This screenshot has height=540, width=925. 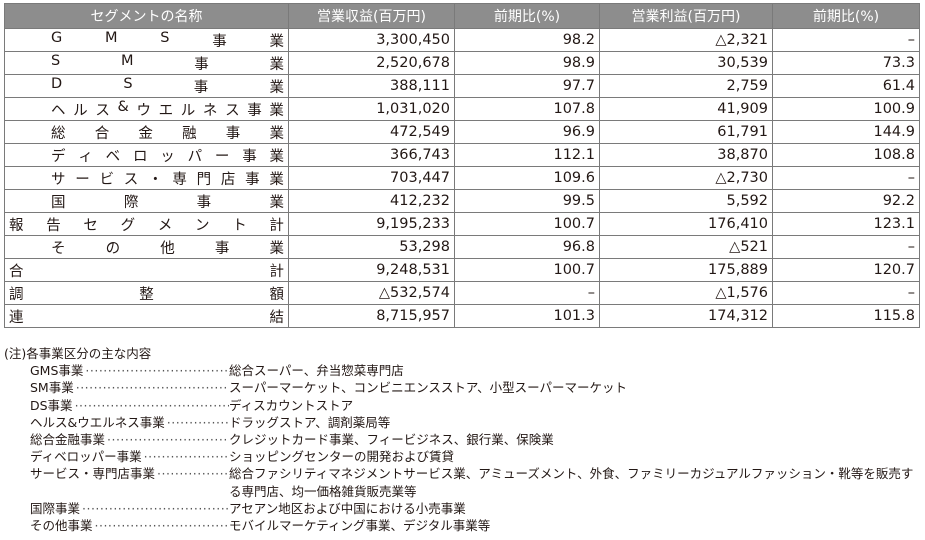 I want to click on operating-profit-cell: 5,592, so click(x=686, y=201).